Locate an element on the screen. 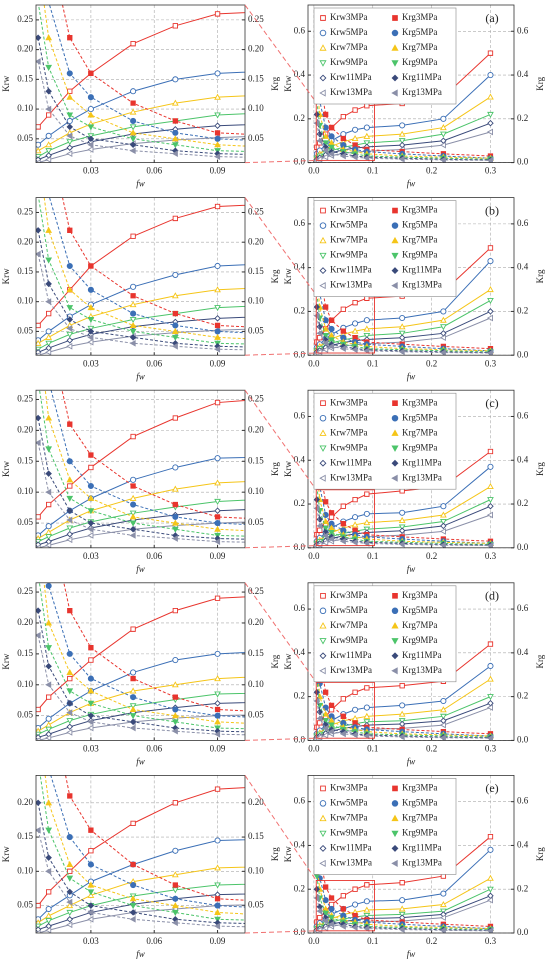  x-tick-label: 0.06 is located at coordinates (154, 556).